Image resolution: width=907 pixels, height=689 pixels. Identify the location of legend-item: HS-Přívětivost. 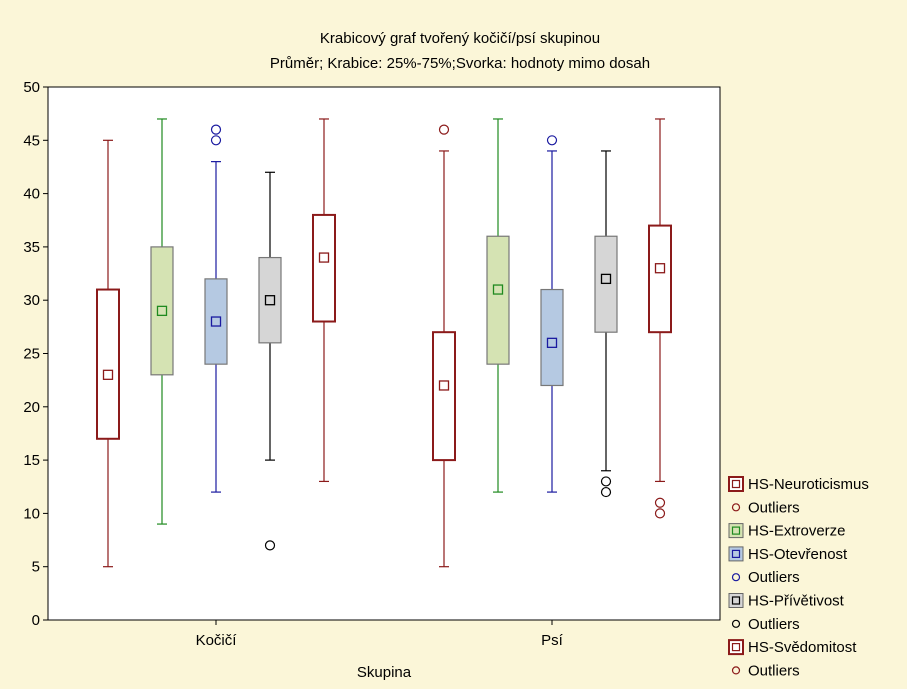
(786, 601).